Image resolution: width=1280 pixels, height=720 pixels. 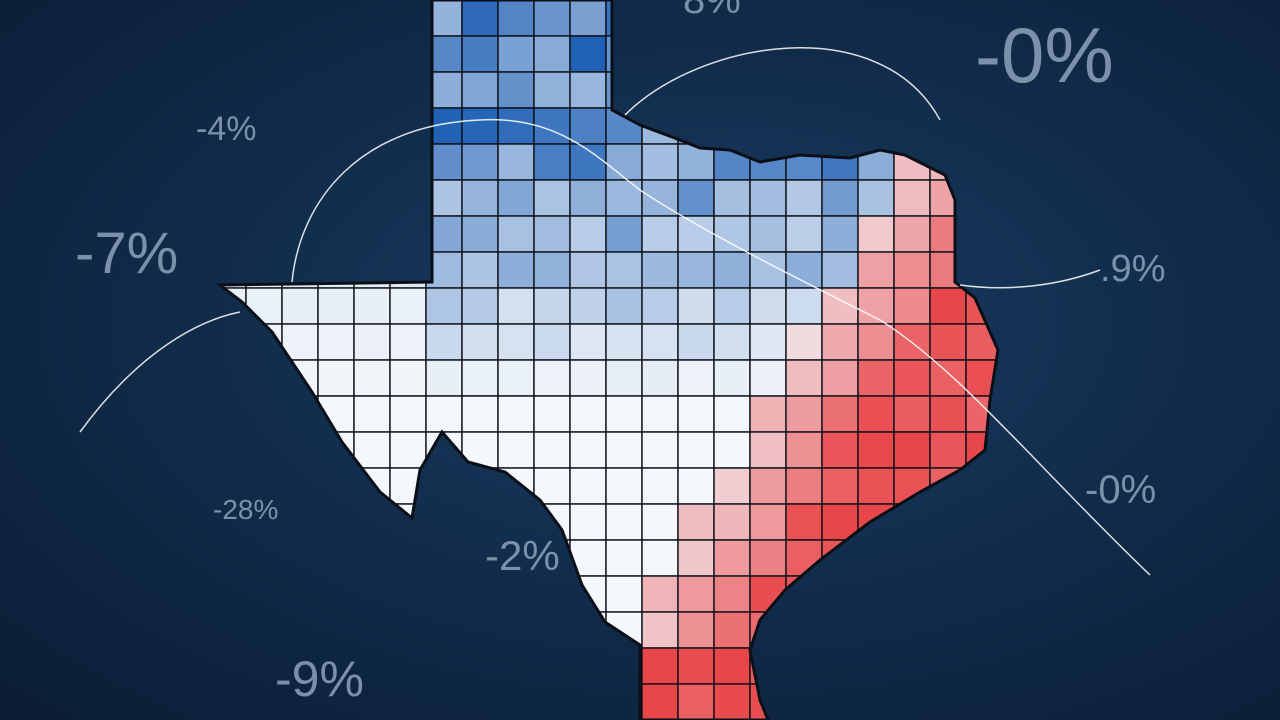 I want to click on percent-label: -7%, so click(x=127, y=253).